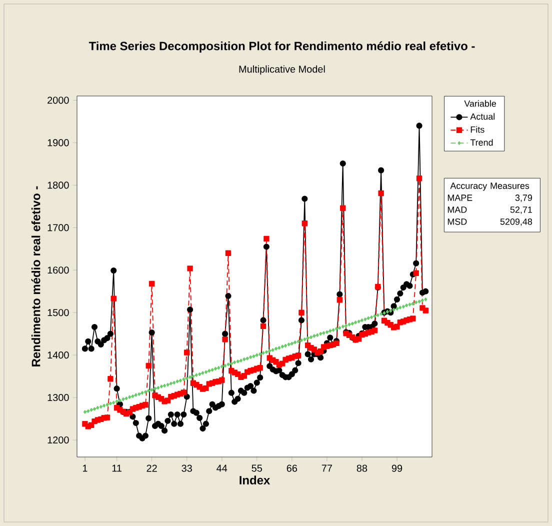  What do you see at coordinates (58, 440) in the screenshot?
I see `y-tick-label: 1200` at bounding box center [58, 440].